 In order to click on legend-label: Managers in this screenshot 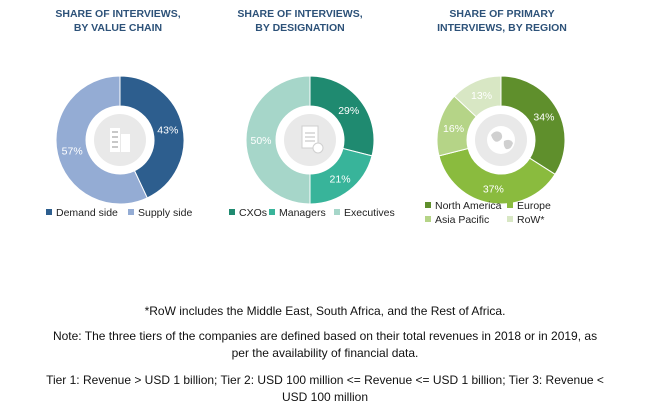, I will do `click(302, 213)`.